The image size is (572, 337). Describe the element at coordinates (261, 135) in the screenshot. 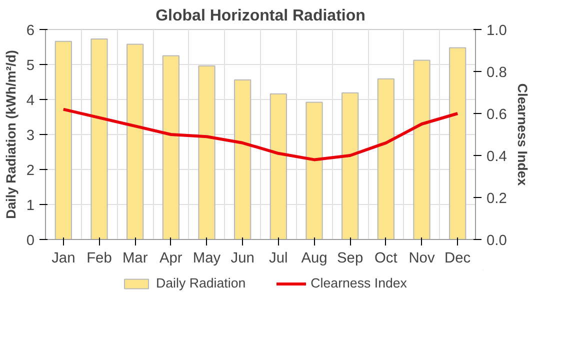

I see `line-series` at that location.